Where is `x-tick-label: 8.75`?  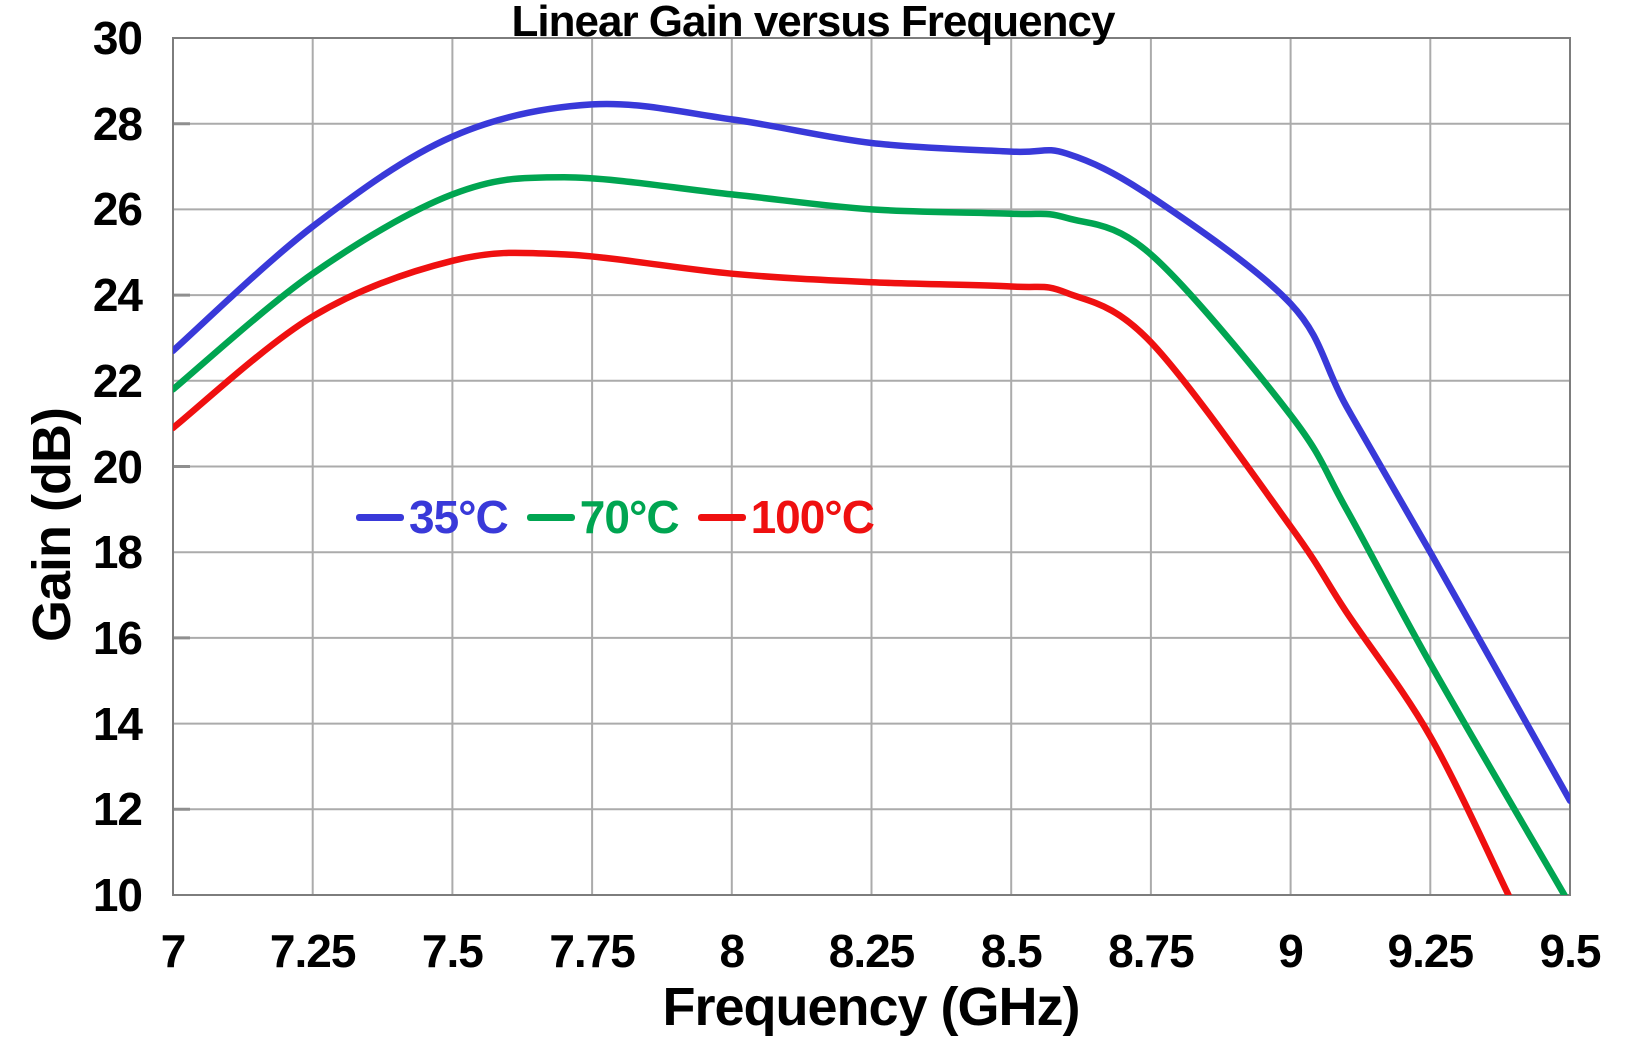 x-tick-label: 8.75 is located at coordinates (1151, 951).